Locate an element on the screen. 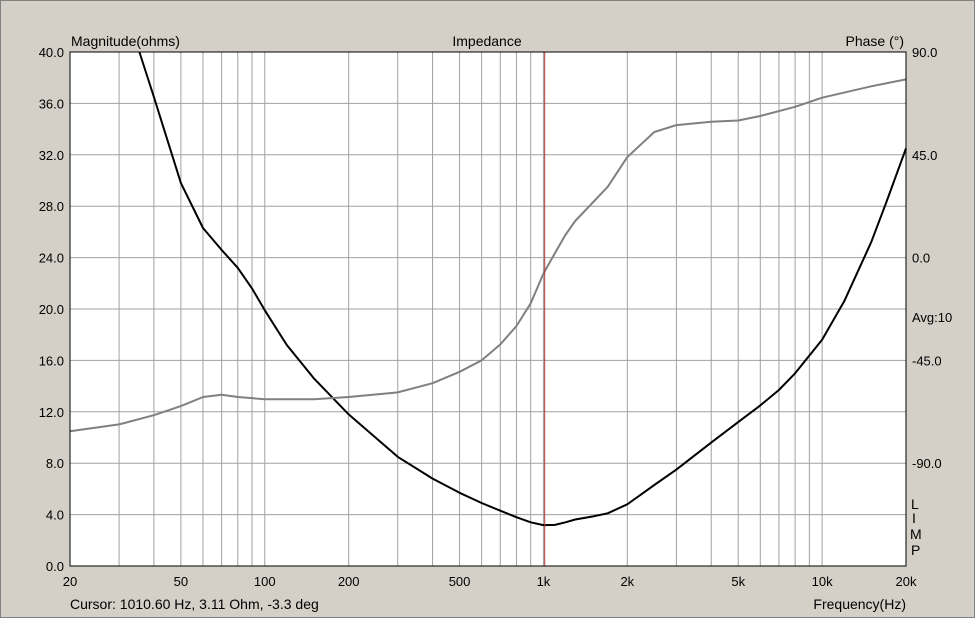  side-letter-i: I is located at coordinates (914, 518).